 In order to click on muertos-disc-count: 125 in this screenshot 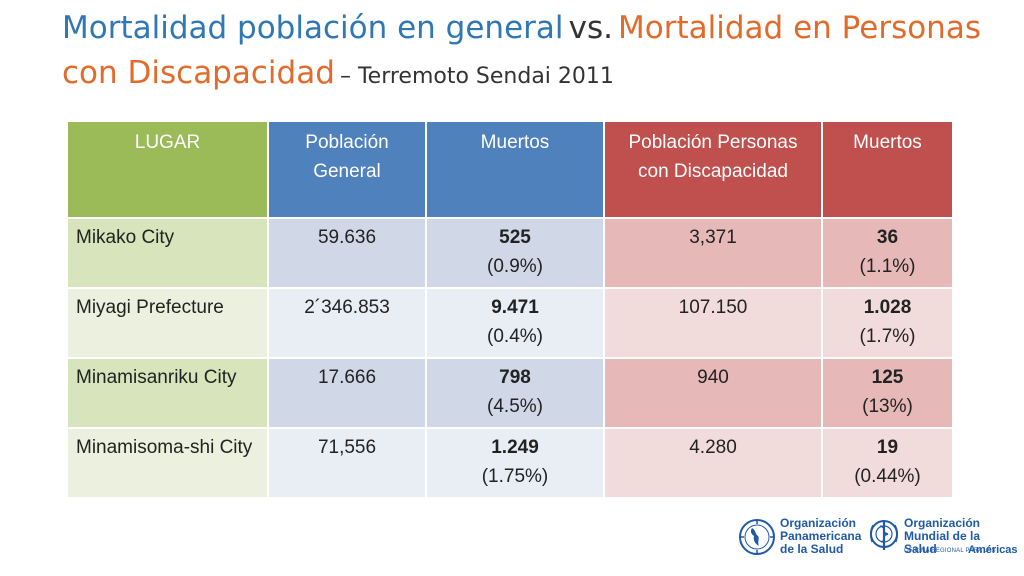, I will do `click(887, 377)`.